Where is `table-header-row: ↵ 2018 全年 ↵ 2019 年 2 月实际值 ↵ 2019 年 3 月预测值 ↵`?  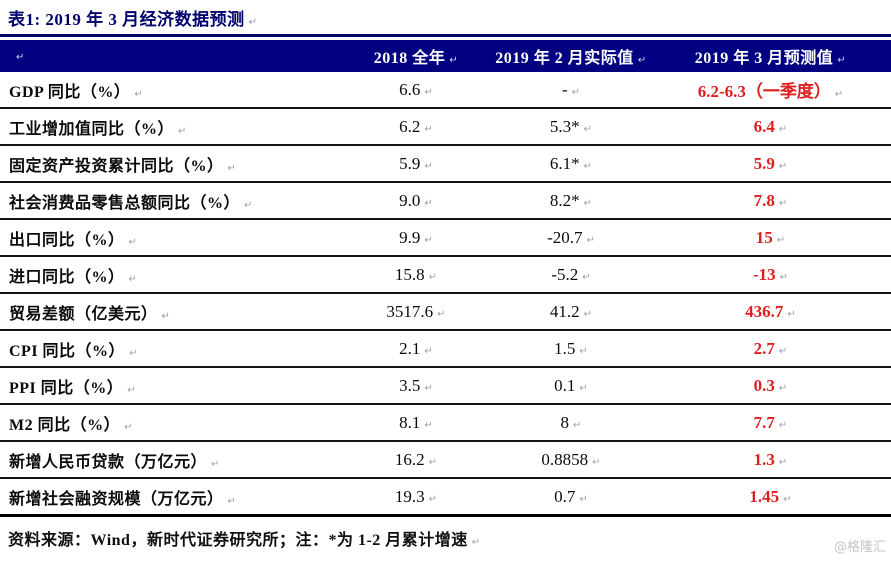 table-header-row: ↵ 2018 全年 ↵ 2019 年 2 月实际值 ↵ 2019 年 3 月预测值 ↵ is located at coordinates (445, 56).